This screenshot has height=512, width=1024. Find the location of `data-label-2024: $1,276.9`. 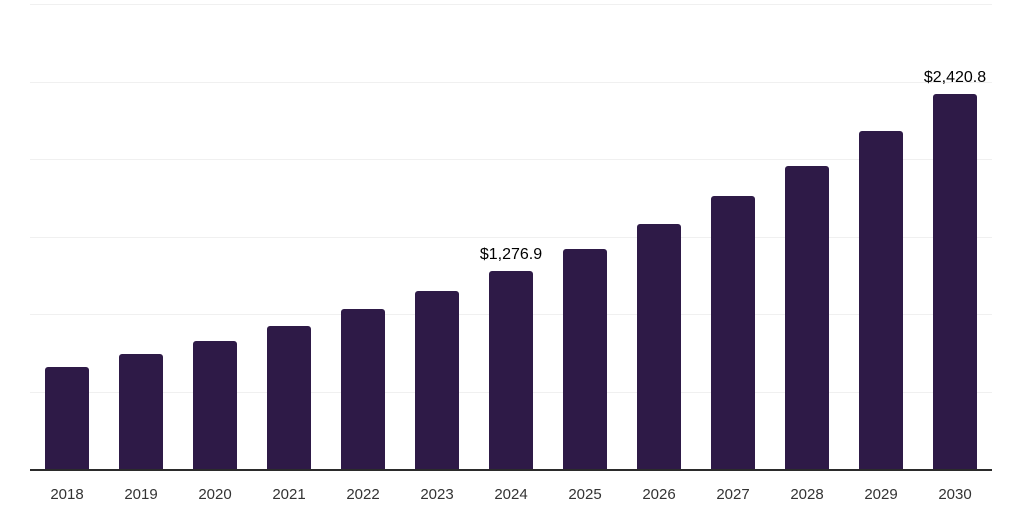

data-label-2024: $1,276.9 is located at coordinates (511, 255).